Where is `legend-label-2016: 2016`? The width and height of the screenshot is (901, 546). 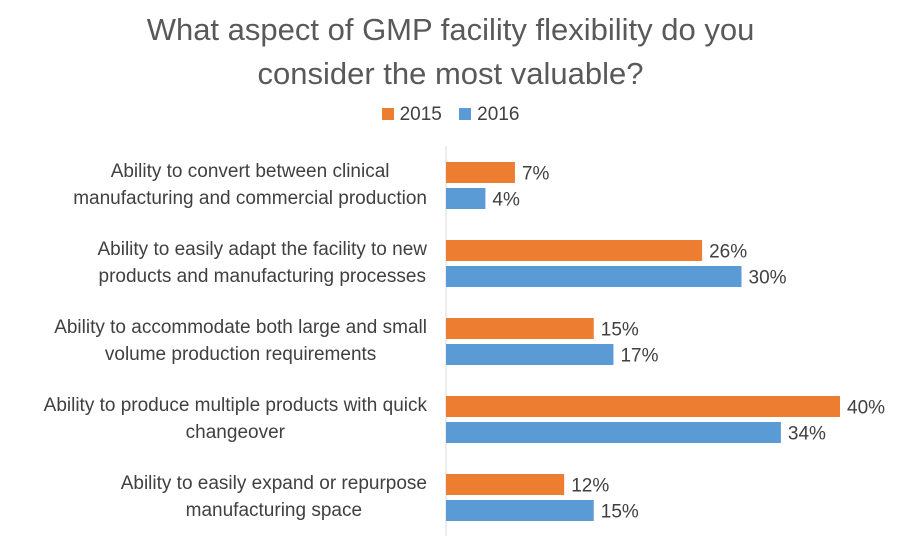 legend-label-2016: 2016 is located at coordinates (498, 114).